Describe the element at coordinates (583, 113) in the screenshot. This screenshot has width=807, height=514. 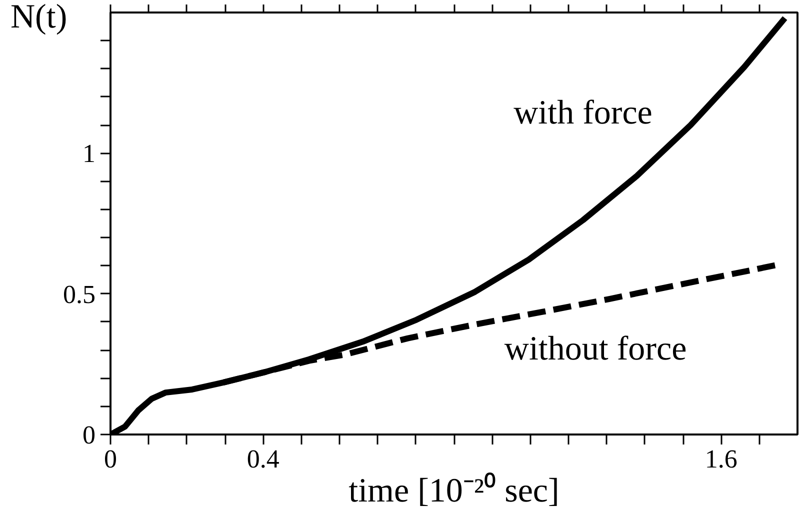
I see `series-label: with force` at that location.